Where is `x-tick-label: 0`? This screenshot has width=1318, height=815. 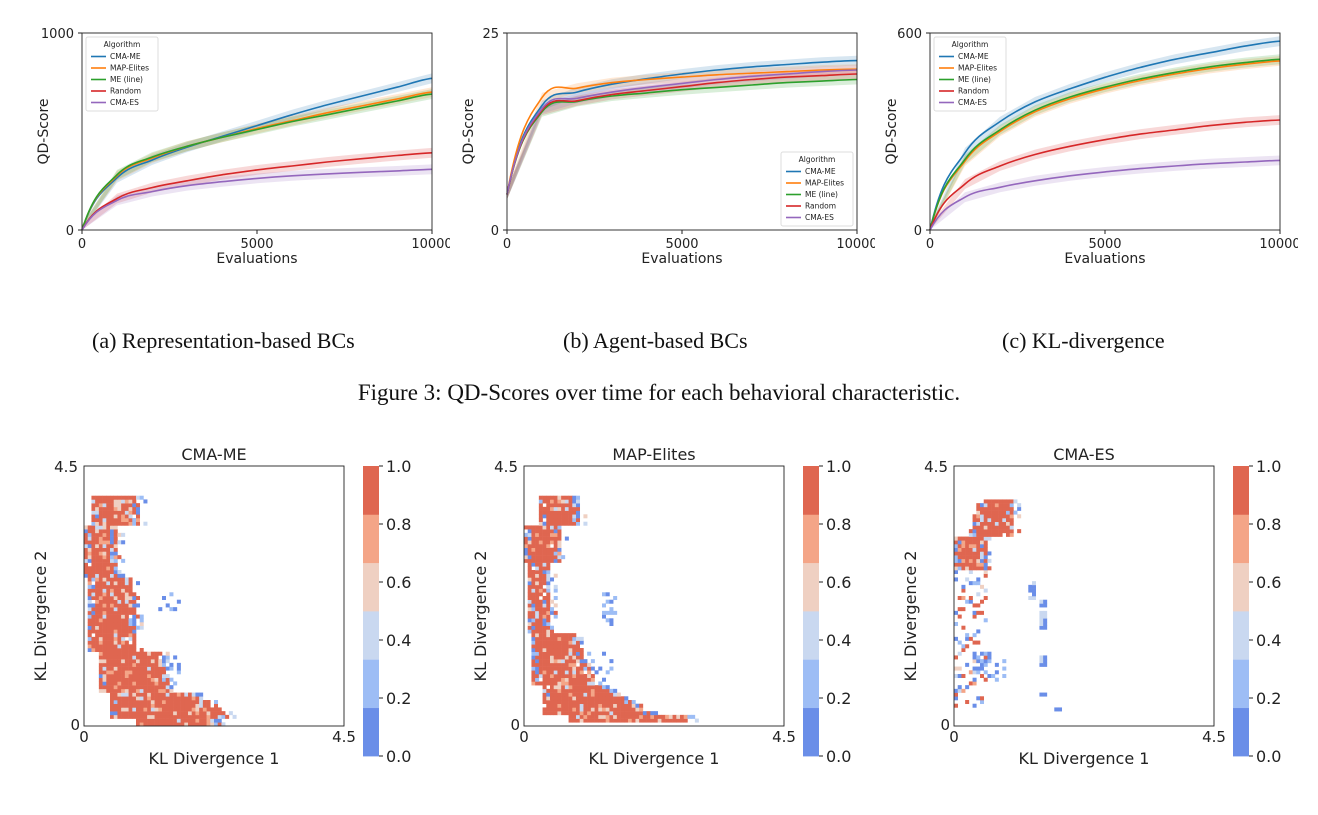
x-tick-label: 0 is located at coordinates (930, 244).